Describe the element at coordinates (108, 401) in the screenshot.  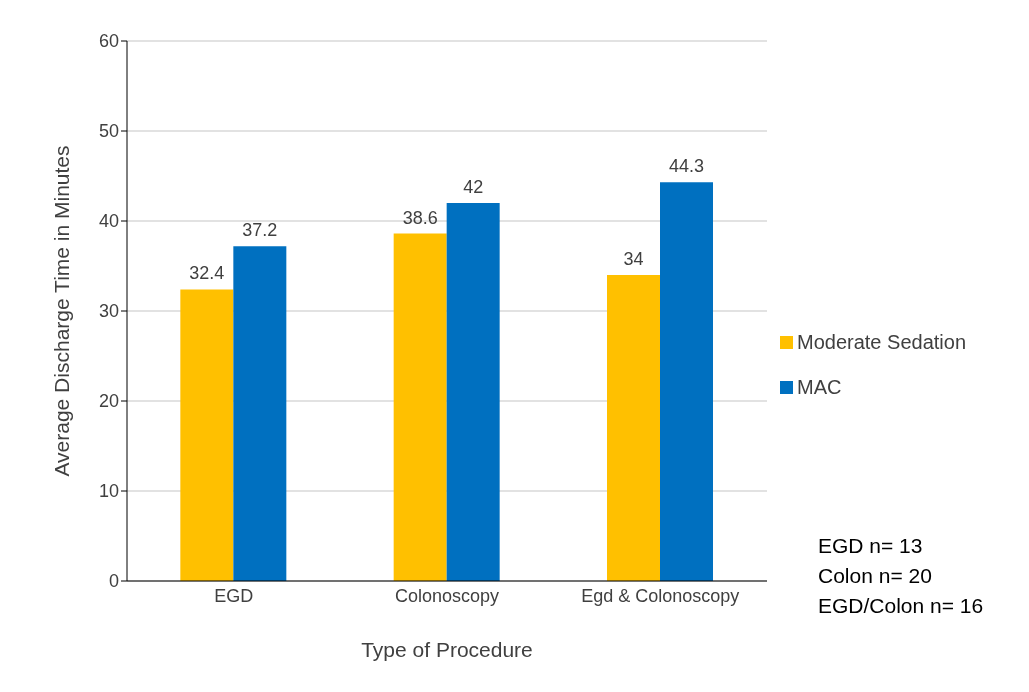
I see `y-tick-label: 20` at that location.